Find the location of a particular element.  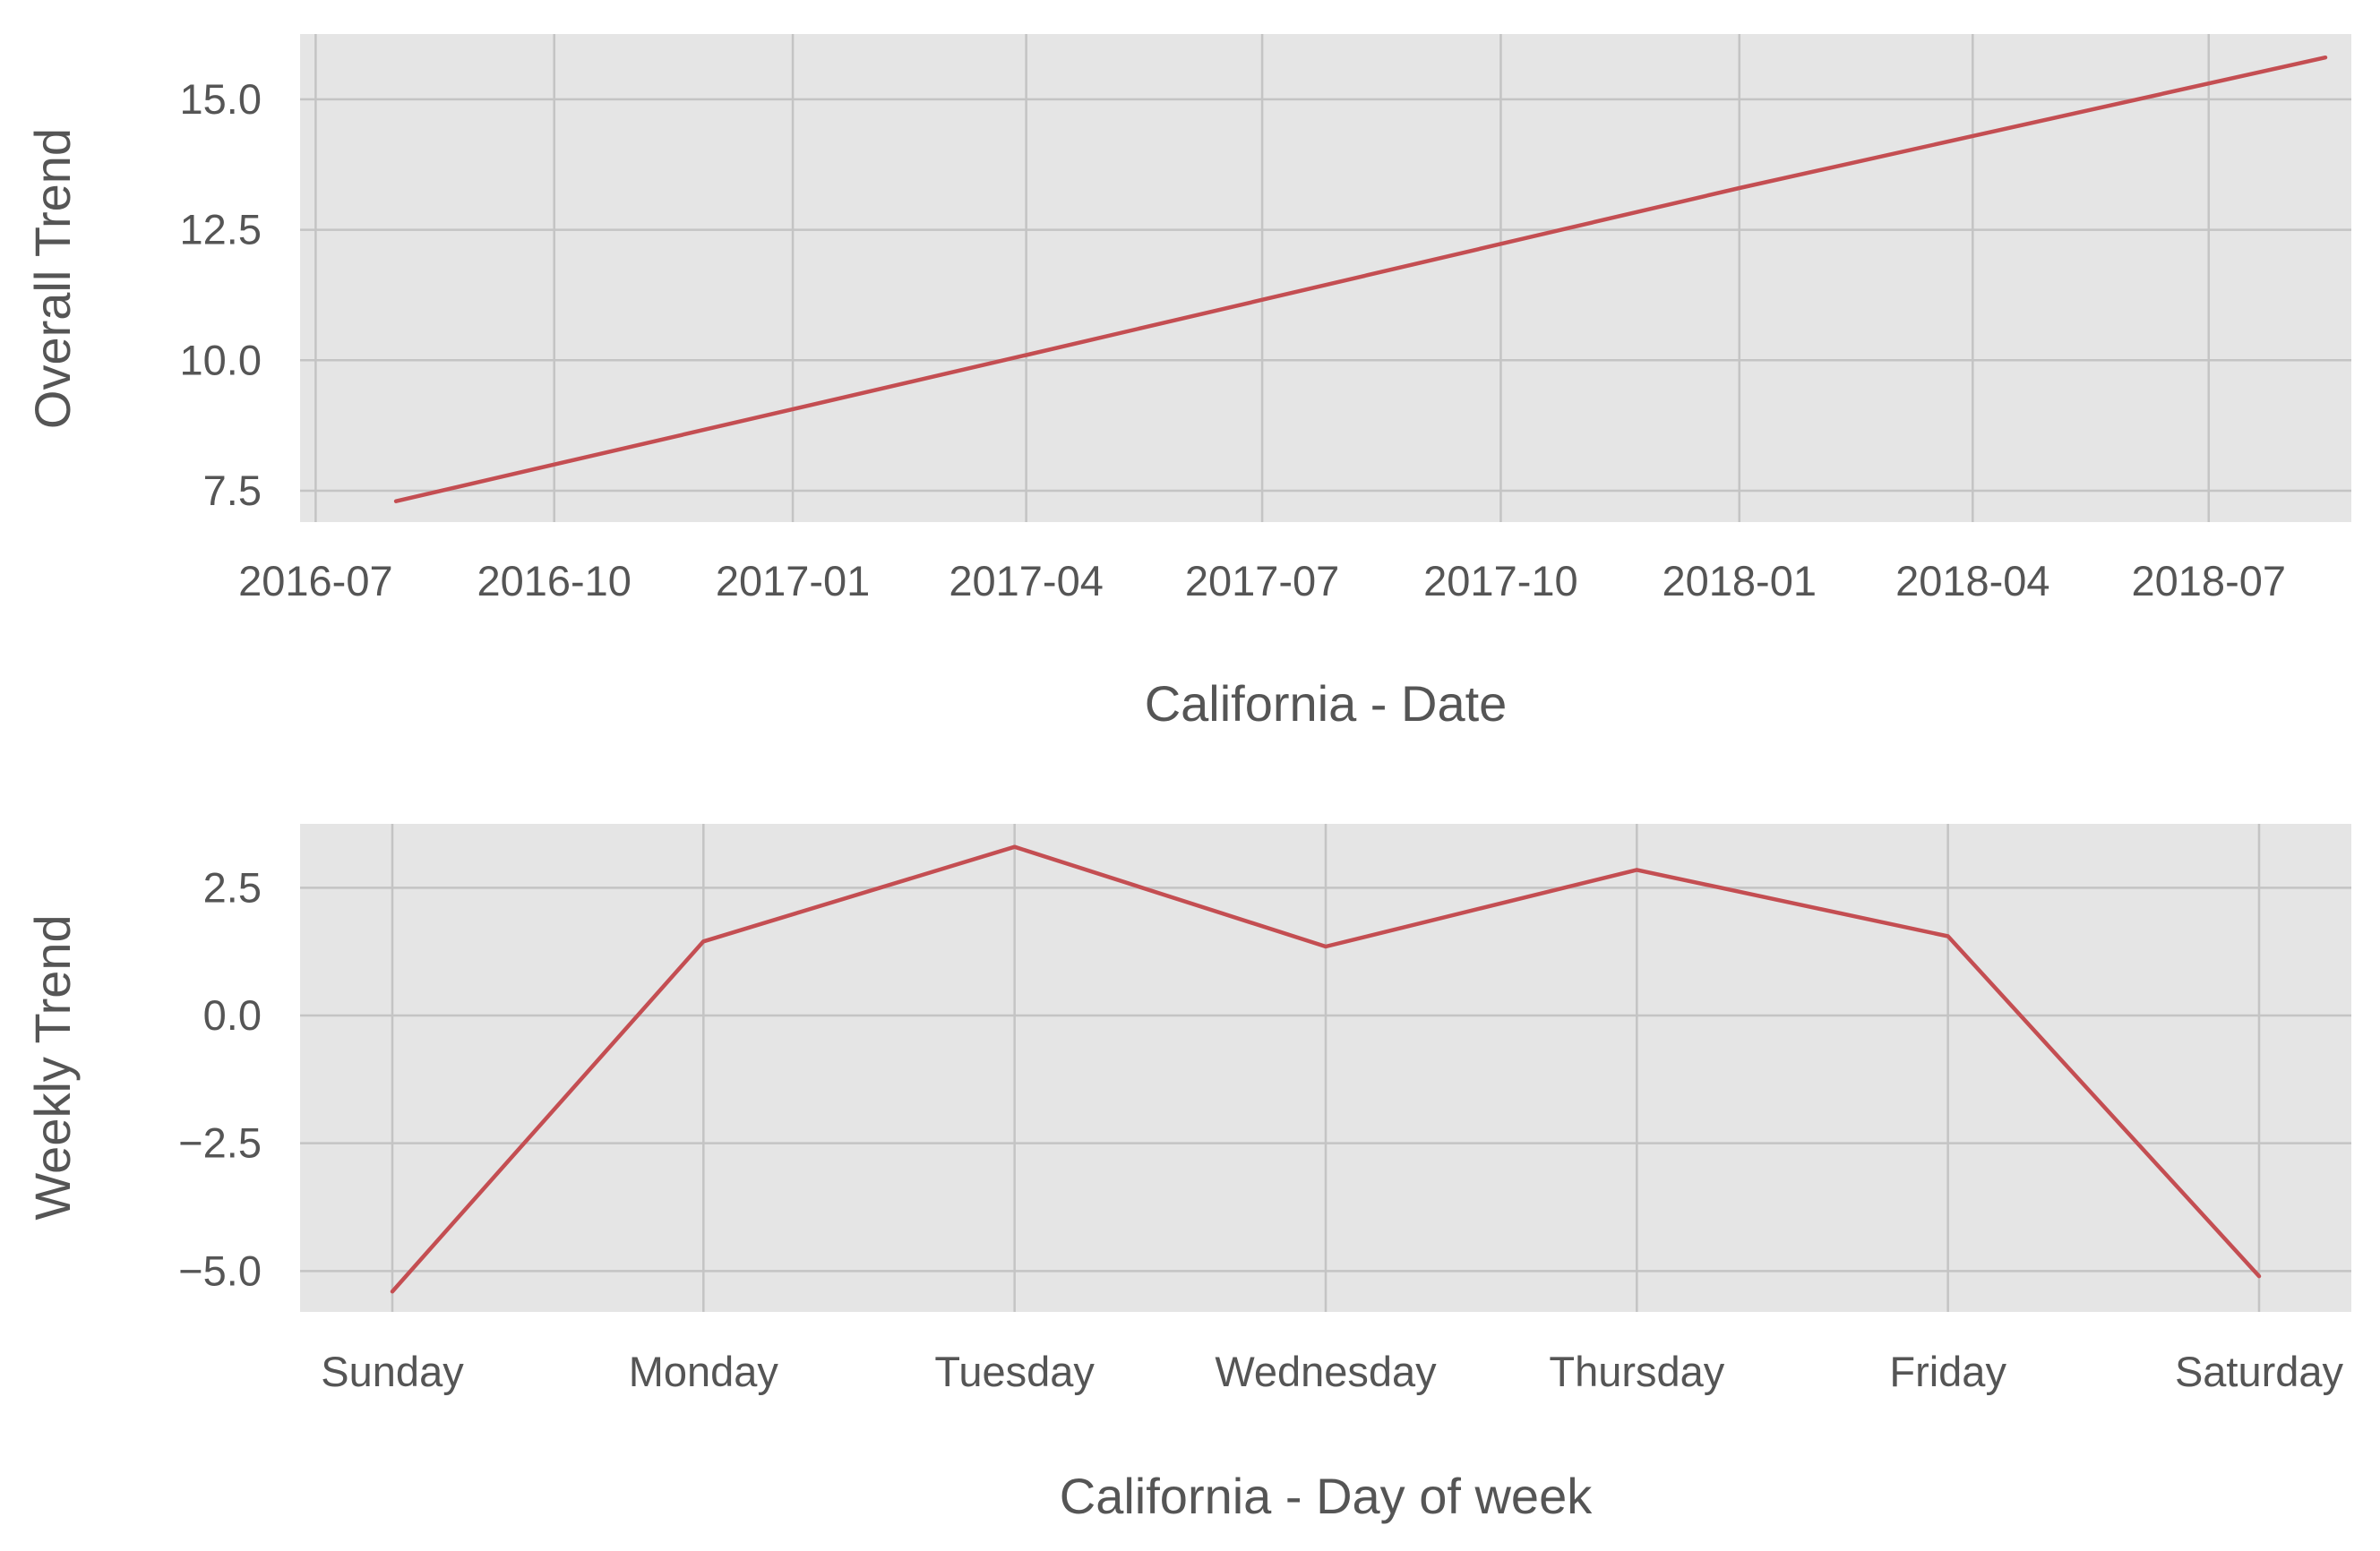

y-tick-label: 10.0 is located at coordinates (221, 359).